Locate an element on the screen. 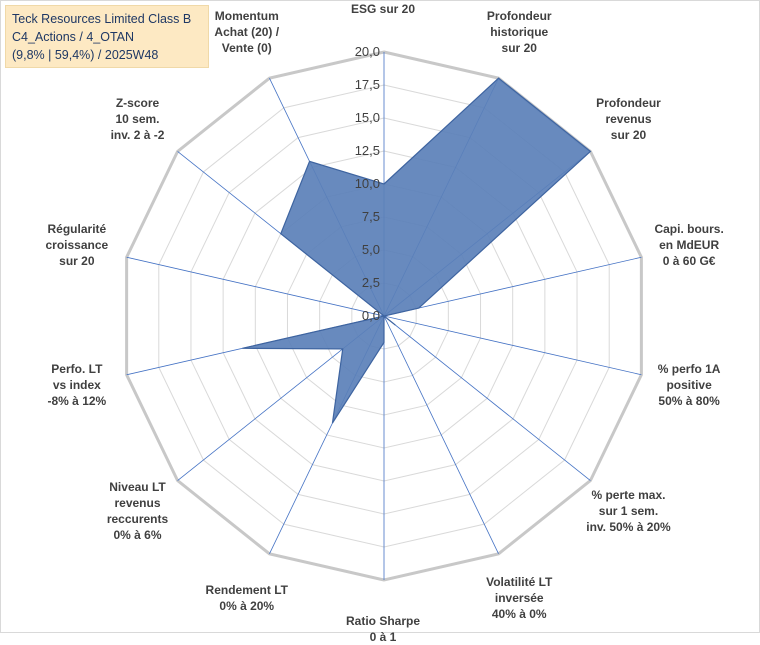 The width and height of the screenshot is (760, 645). axis-label: Volatilité LT inversée 40% à 0% is located at coordinates (519, 598).